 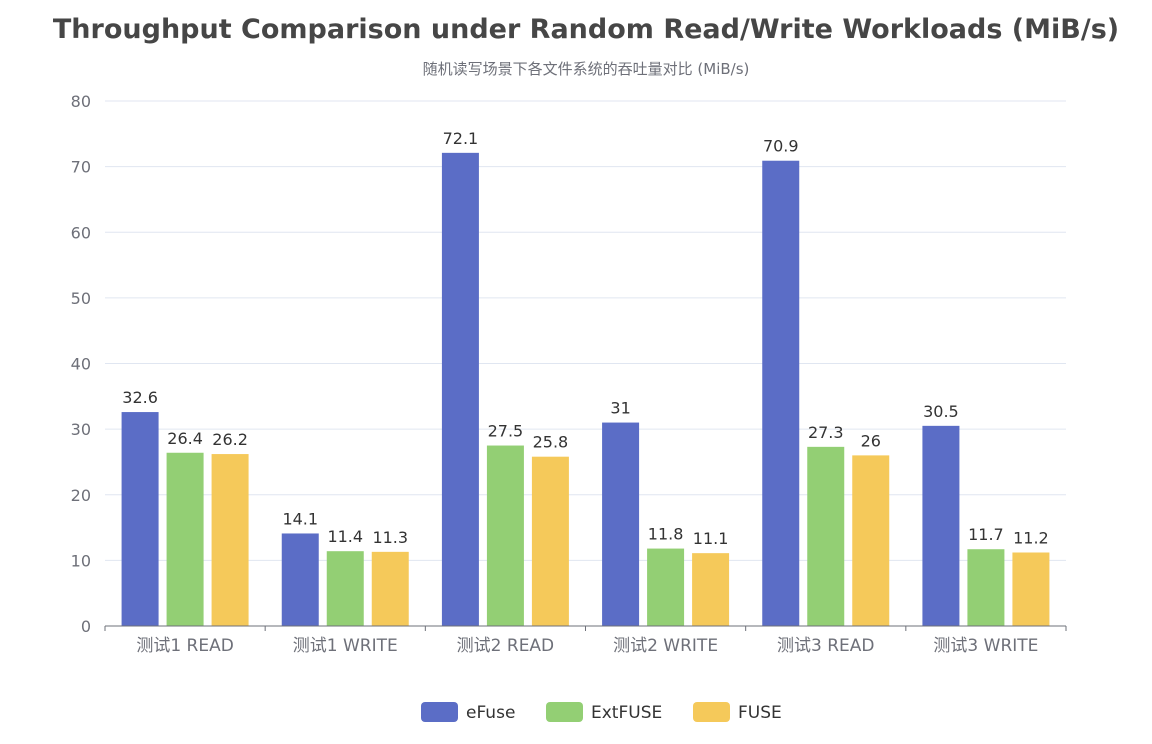 What do you see at coordinates (826, 646) in the screenshot?
I see `x-category-label: 测试3 READ` at bounding box center [826, 646].